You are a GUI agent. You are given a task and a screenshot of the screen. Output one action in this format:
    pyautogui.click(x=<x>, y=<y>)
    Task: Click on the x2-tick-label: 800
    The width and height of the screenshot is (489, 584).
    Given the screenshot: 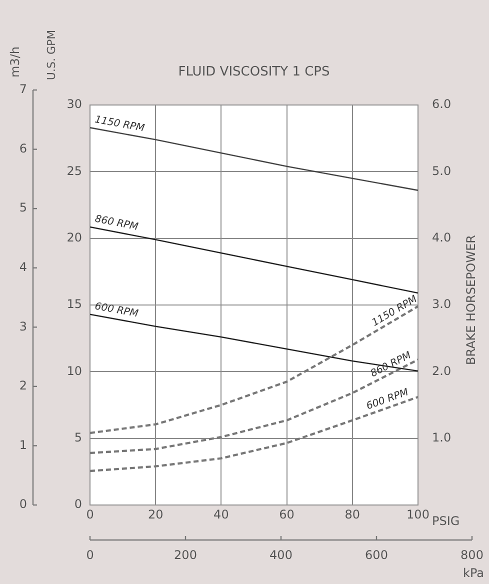 What is the action you would take?
    pyautogui.click(x=472, y=555)
    